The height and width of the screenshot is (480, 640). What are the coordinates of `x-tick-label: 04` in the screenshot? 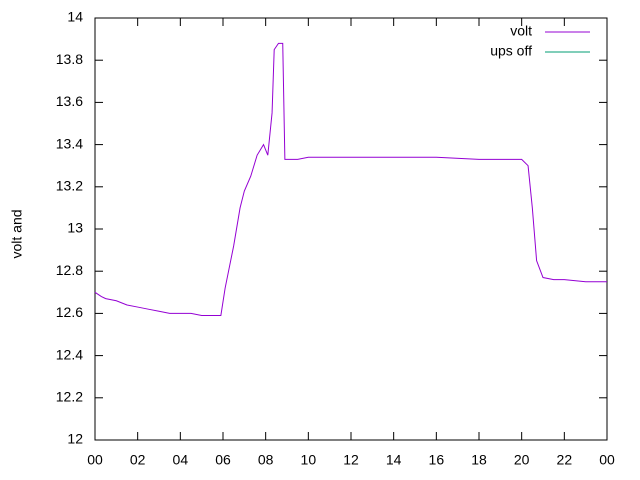 It's located at (181, 460).